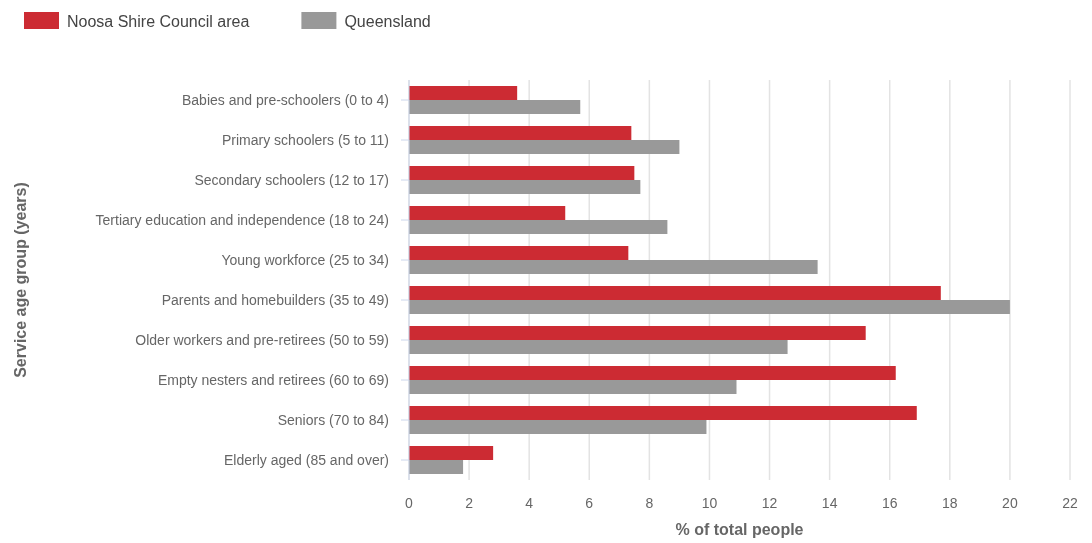 The width and height of the screenshot is (1092, 543). Describe the element at coordinates (529, 503) in the screenshot. I see `x-tick-label: 4` at that location.